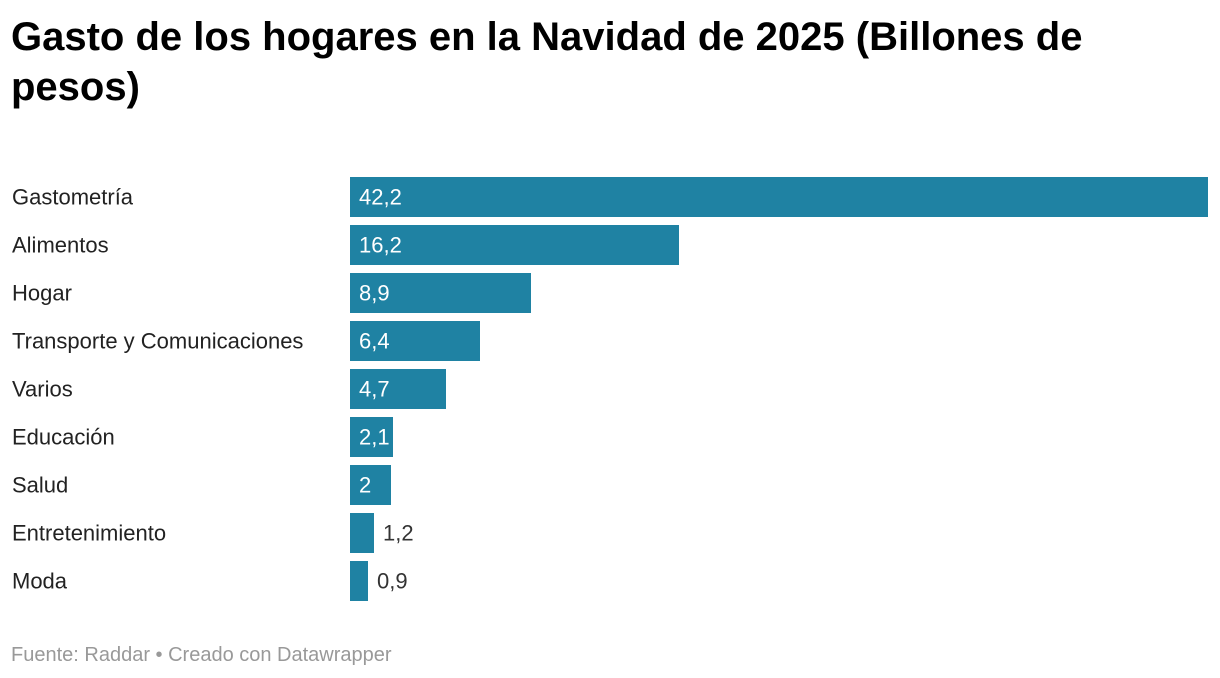  I want to click on value-label: 16,2, so click(380, 245).